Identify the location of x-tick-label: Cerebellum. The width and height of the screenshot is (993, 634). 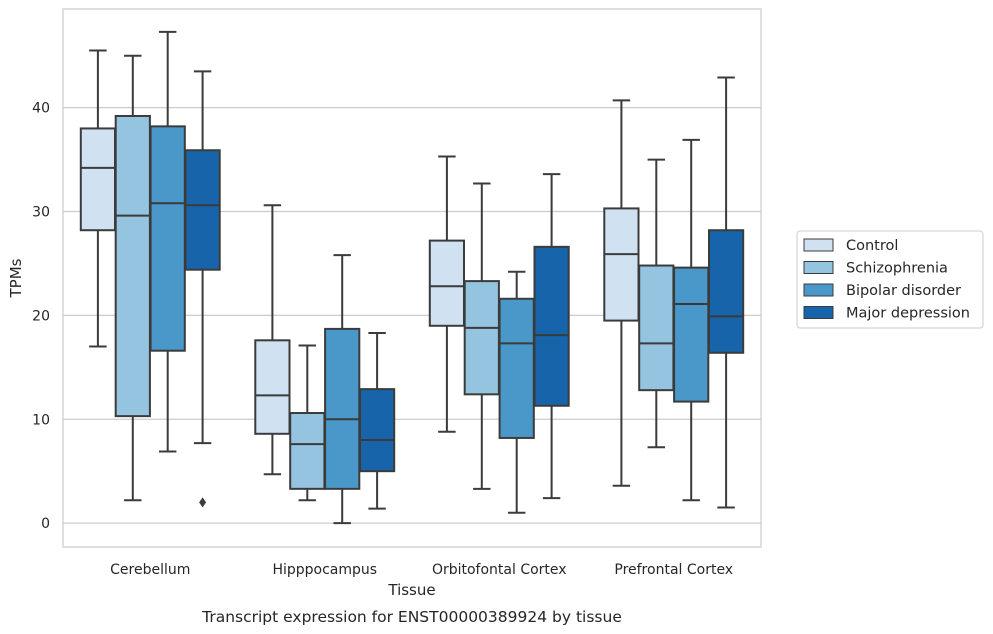
(150, 570).